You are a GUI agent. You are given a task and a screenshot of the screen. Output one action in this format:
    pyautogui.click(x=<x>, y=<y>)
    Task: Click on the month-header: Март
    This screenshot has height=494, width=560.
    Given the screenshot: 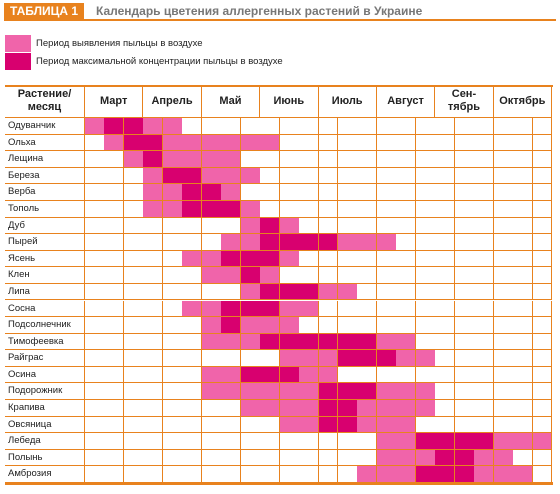 What is the action you would take?
    pyautogui.click(x=114, y=101)
    